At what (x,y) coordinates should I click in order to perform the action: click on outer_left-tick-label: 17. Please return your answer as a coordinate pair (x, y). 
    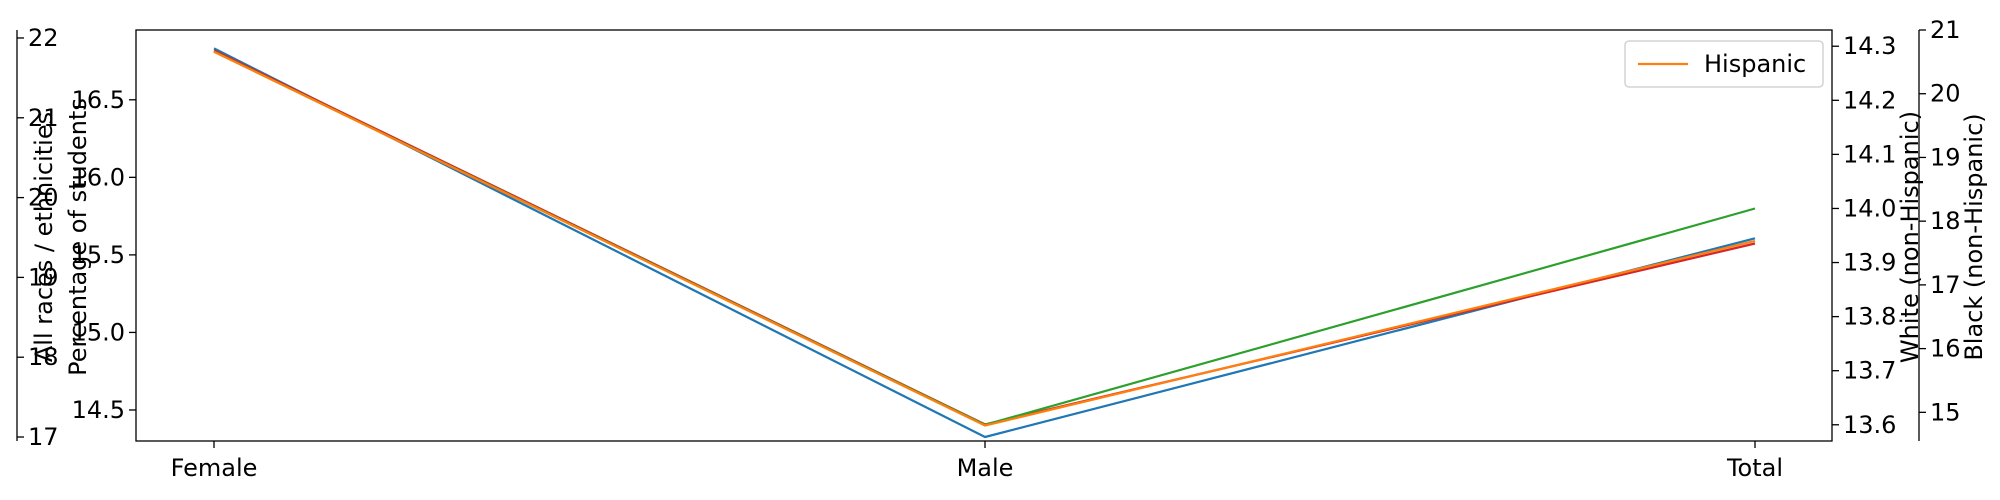
    Looking at the image, I should click on (43, 437).